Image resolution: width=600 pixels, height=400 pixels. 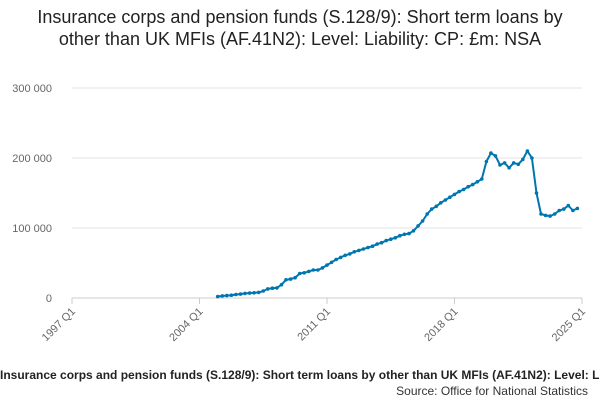 I want to click on x-tick-label: 2025 Q1, so click(x=569, y=325).